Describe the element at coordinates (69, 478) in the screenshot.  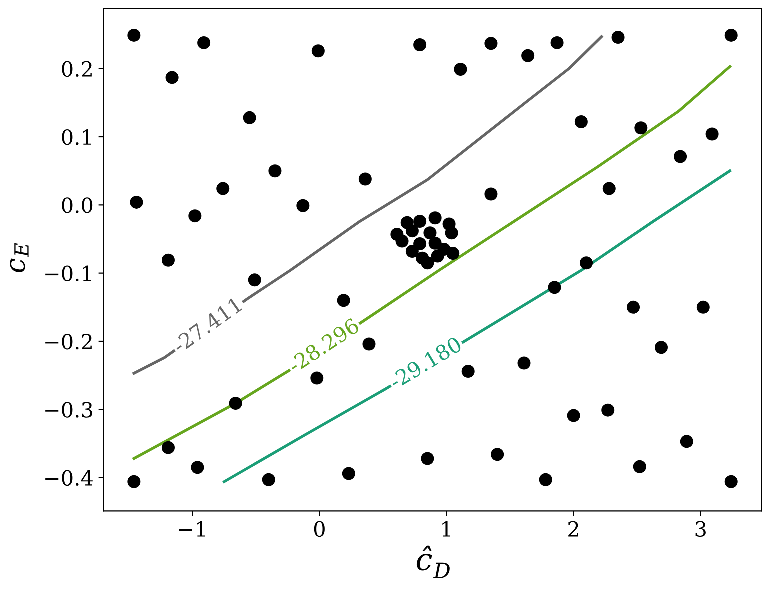
I see `y-tick-label: −0.4` at that location.